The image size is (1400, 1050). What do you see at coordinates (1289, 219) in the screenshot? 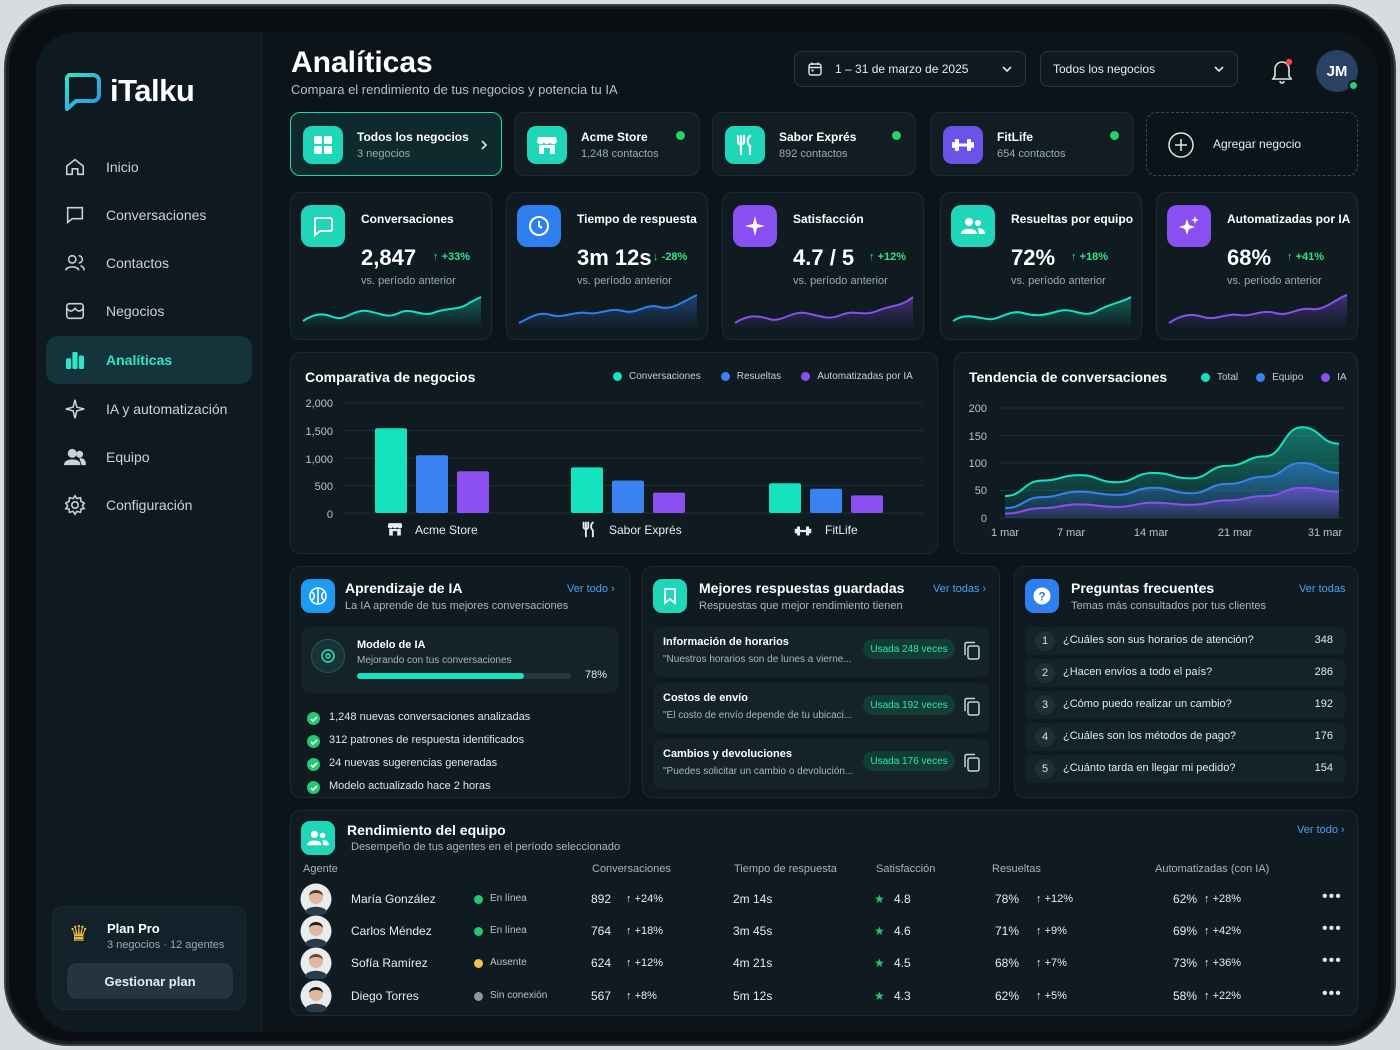
I see `kpi-label: Automatizadas por IA` at bounding box center [1289, 219].